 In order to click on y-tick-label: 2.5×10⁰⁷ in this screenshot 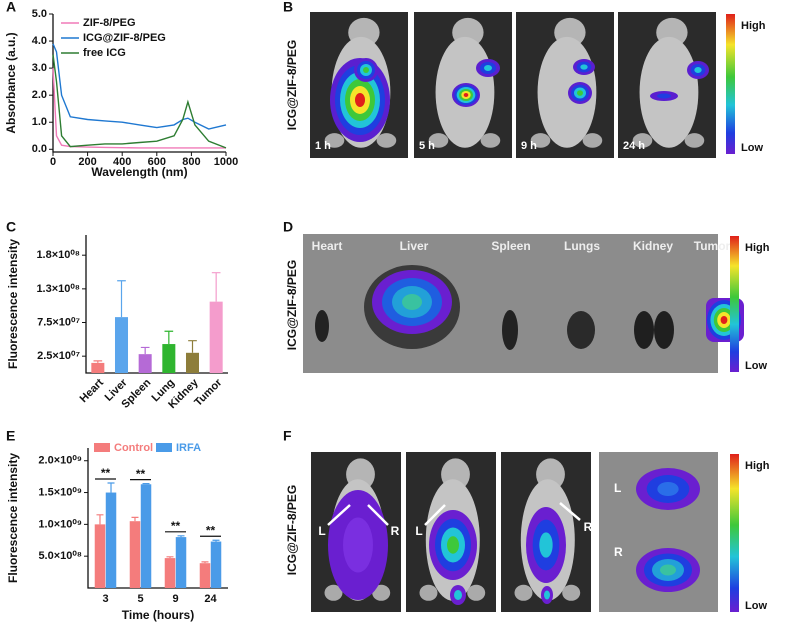, I will do `click(58, 356)`.